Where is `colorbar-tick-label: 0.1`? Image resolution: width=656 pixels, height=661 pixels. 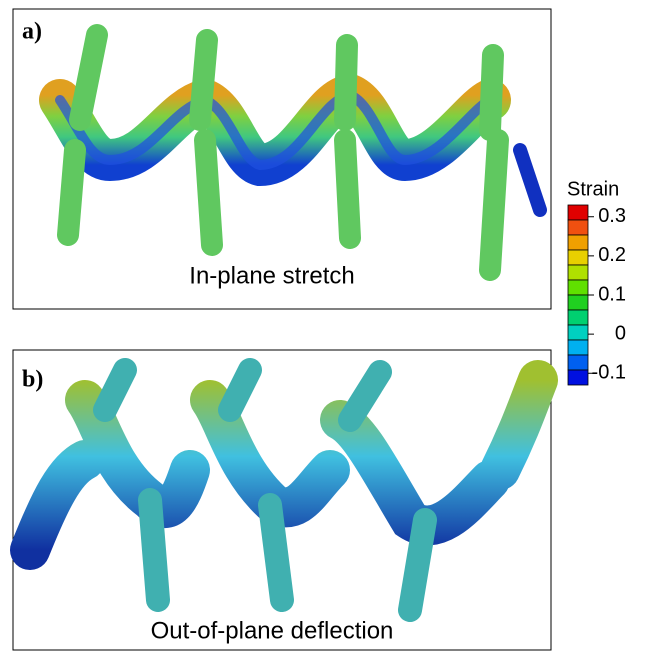
colorbar-tick-label: 0.1 is located at coordinates (612, 294).